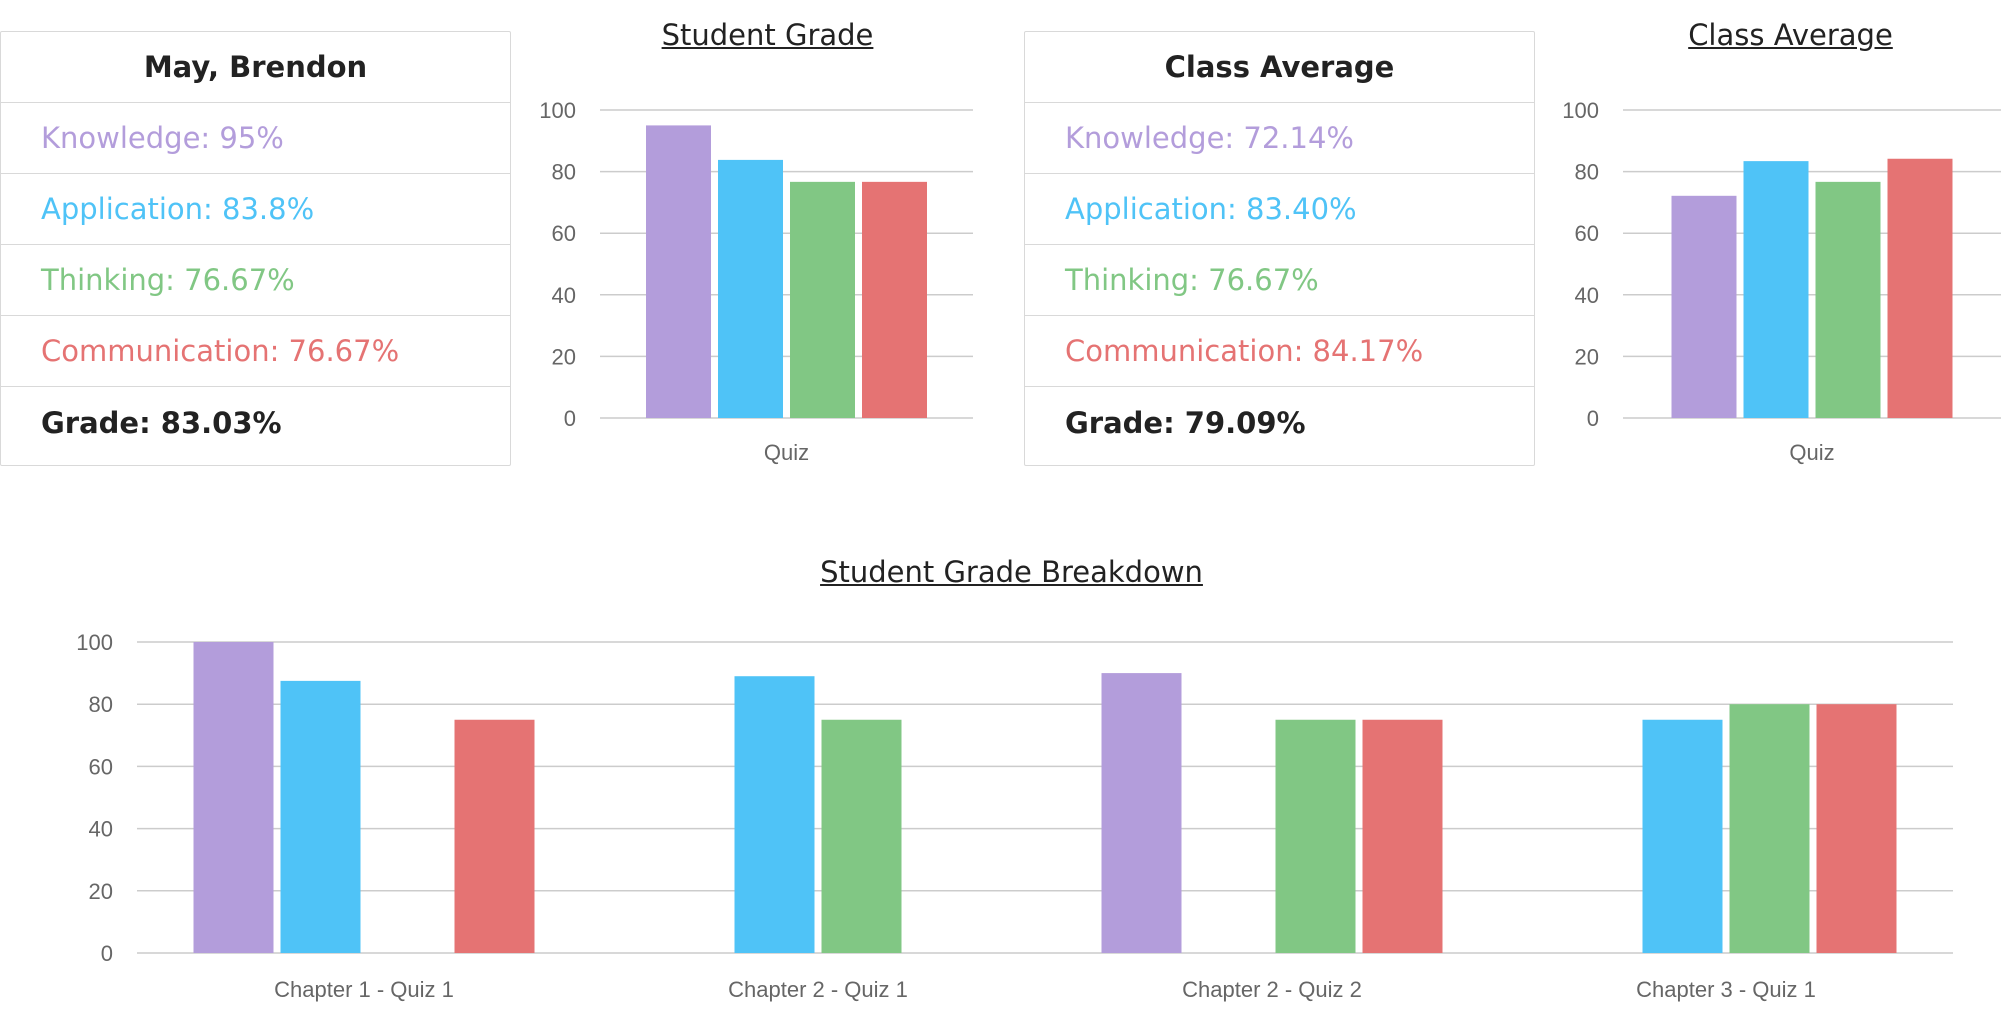  Describe the element at coordinates (1272, 989) in the screenshot. I see `x-category-label: Chapter 2 - Quiz 2` at that location.